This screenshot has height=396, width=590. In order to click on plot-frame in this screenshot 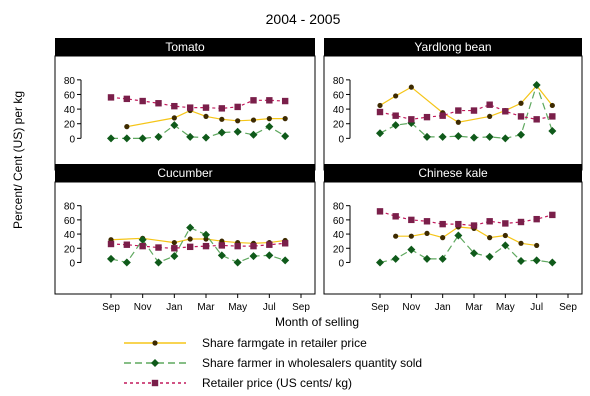, I will do `click(453, 238)`.